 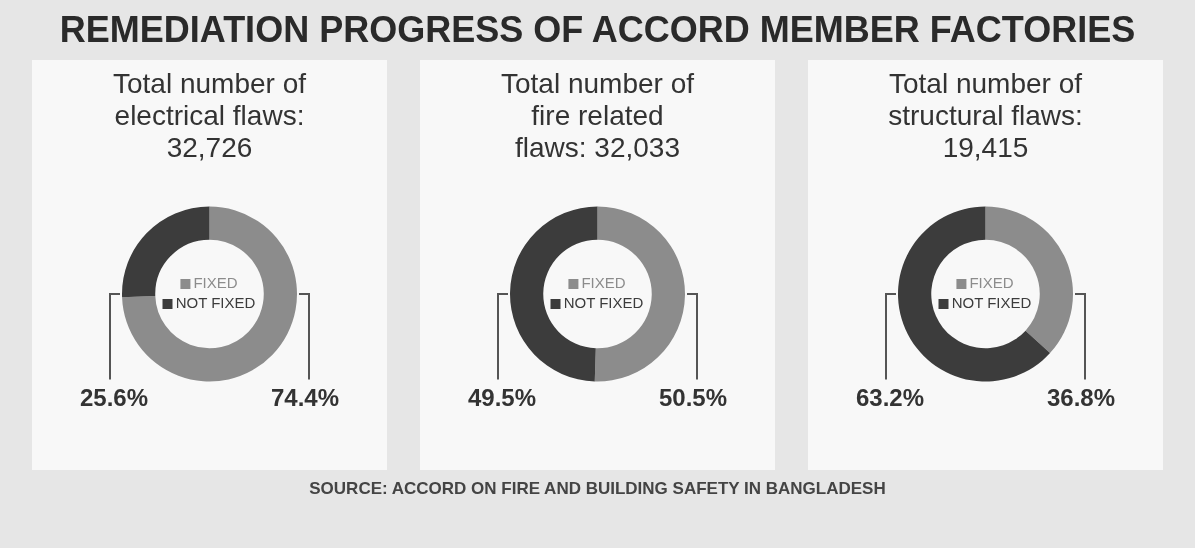 What do you see at coordinates (597, 30) in the screenshot?
I see `text: REMEDIATION PROGRESS OF ACCORD MEMBER FACTORIES` at bounding box center [597, 30].